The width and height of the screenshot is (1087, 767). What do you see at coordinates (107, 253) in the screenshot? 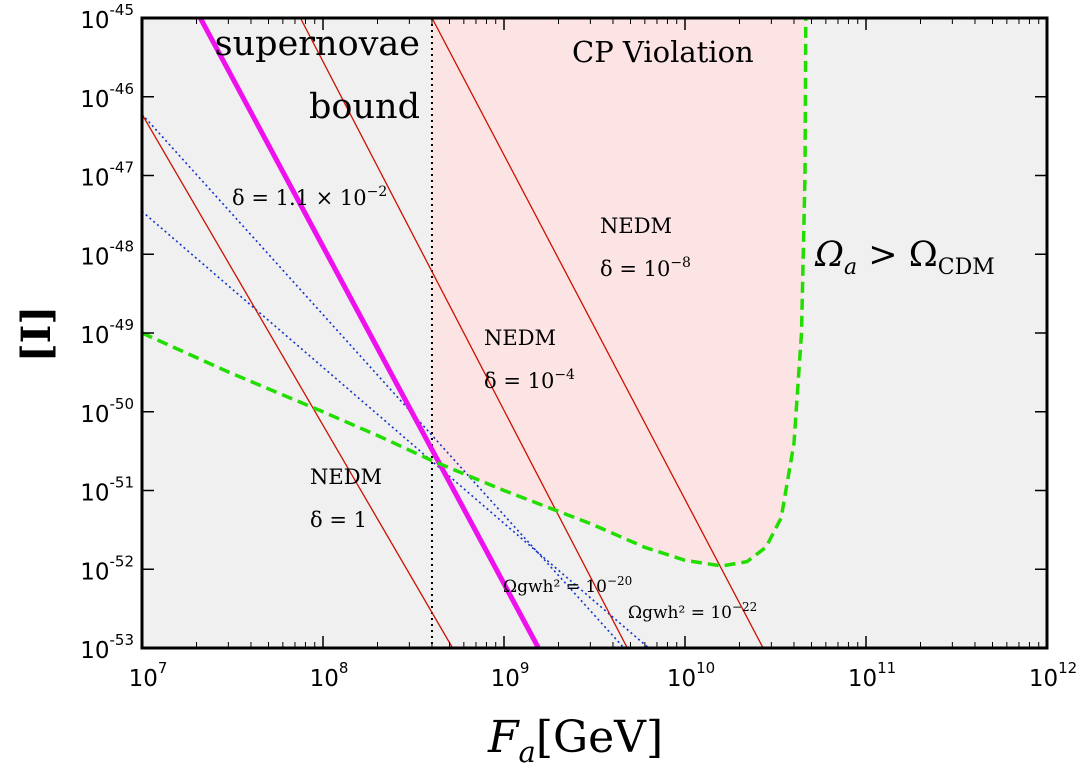
I see `y-tick-label: 10-48` at bounding box center [107, 253].